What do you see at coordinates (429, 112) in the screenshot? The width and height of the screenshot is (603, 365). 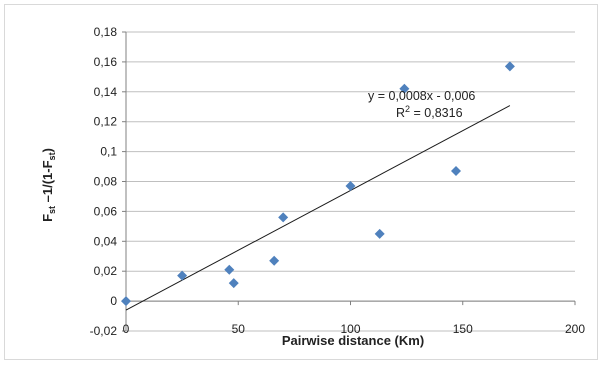 I see `r-squared-label: R2 = 0,8316` at bounding box center [429, 112].